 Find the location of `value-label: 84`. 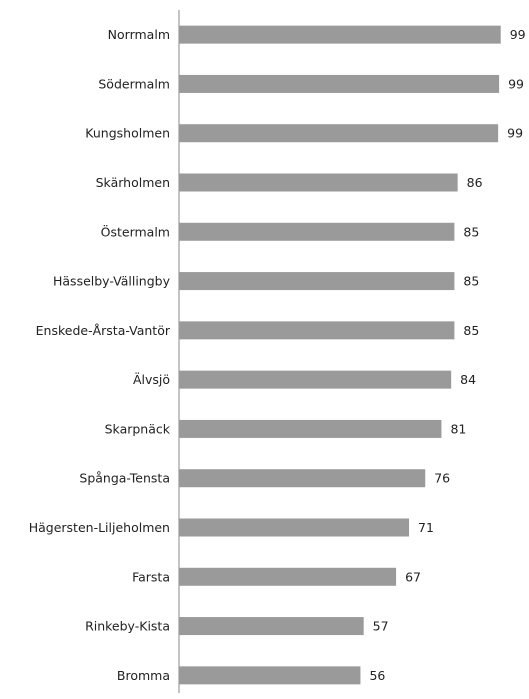

value-label: 84 is located at coordinates (468, 379).